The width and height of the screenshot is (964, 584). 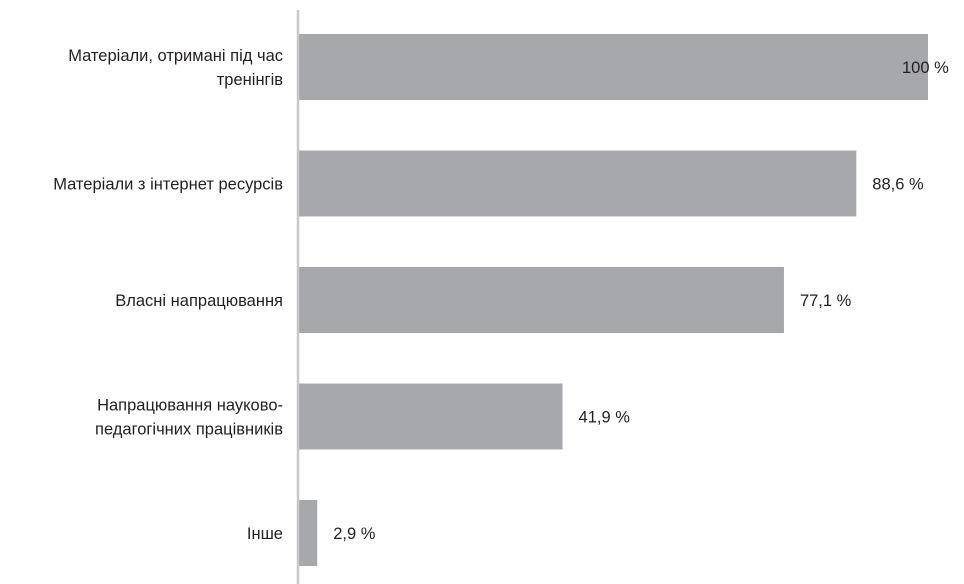 I want to click on category-label-line: Інше, so click(x=265, y=534).